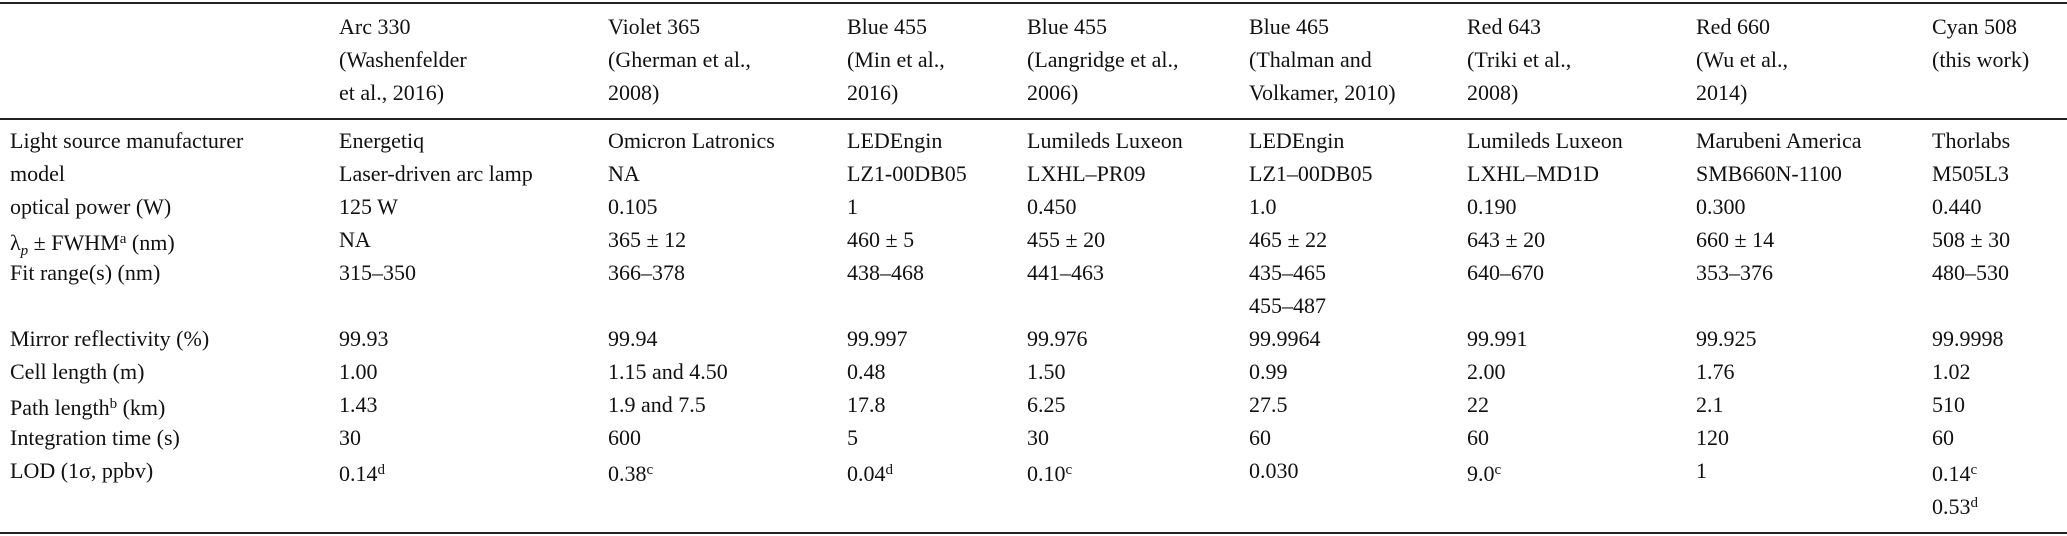  I want to click on column-header: (Thalman and, so click(1310, 59).